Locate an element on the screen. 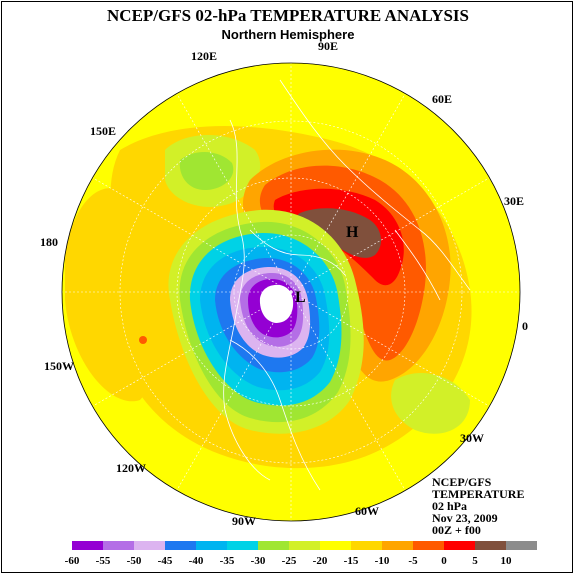  lon-label-0: 0 is located at coordinates (525, 326).